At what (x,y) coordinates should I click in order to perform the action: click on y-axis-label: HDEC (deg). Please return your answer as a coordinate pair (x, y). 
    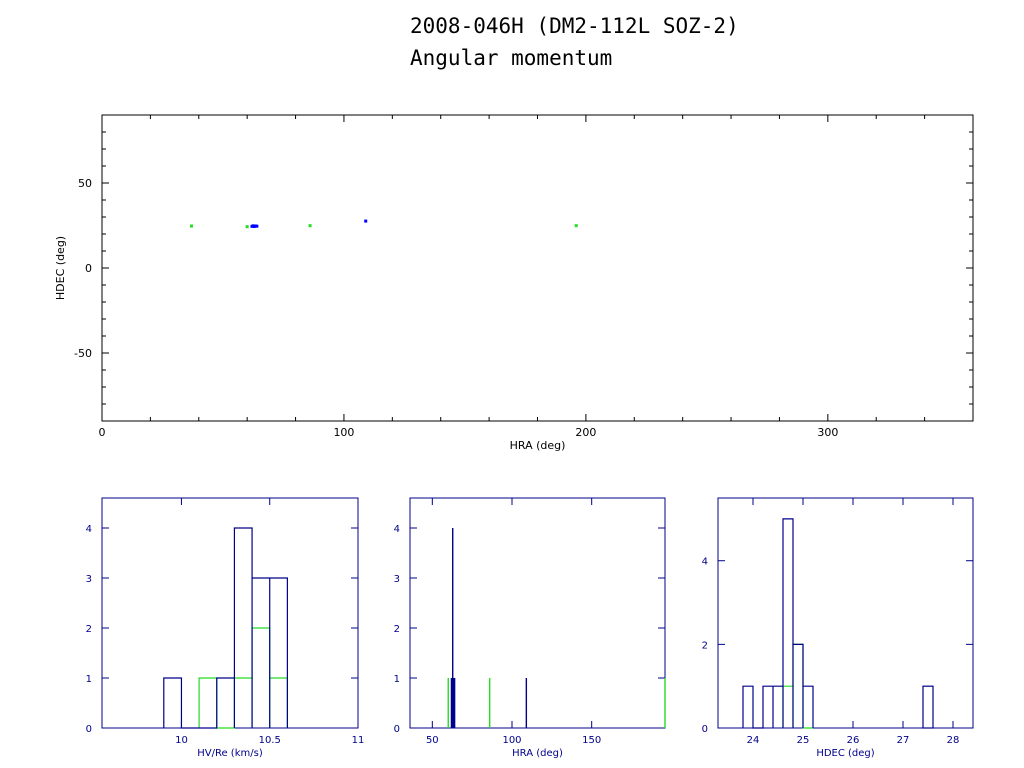
    Looking at the image, I should click on (60, 268).